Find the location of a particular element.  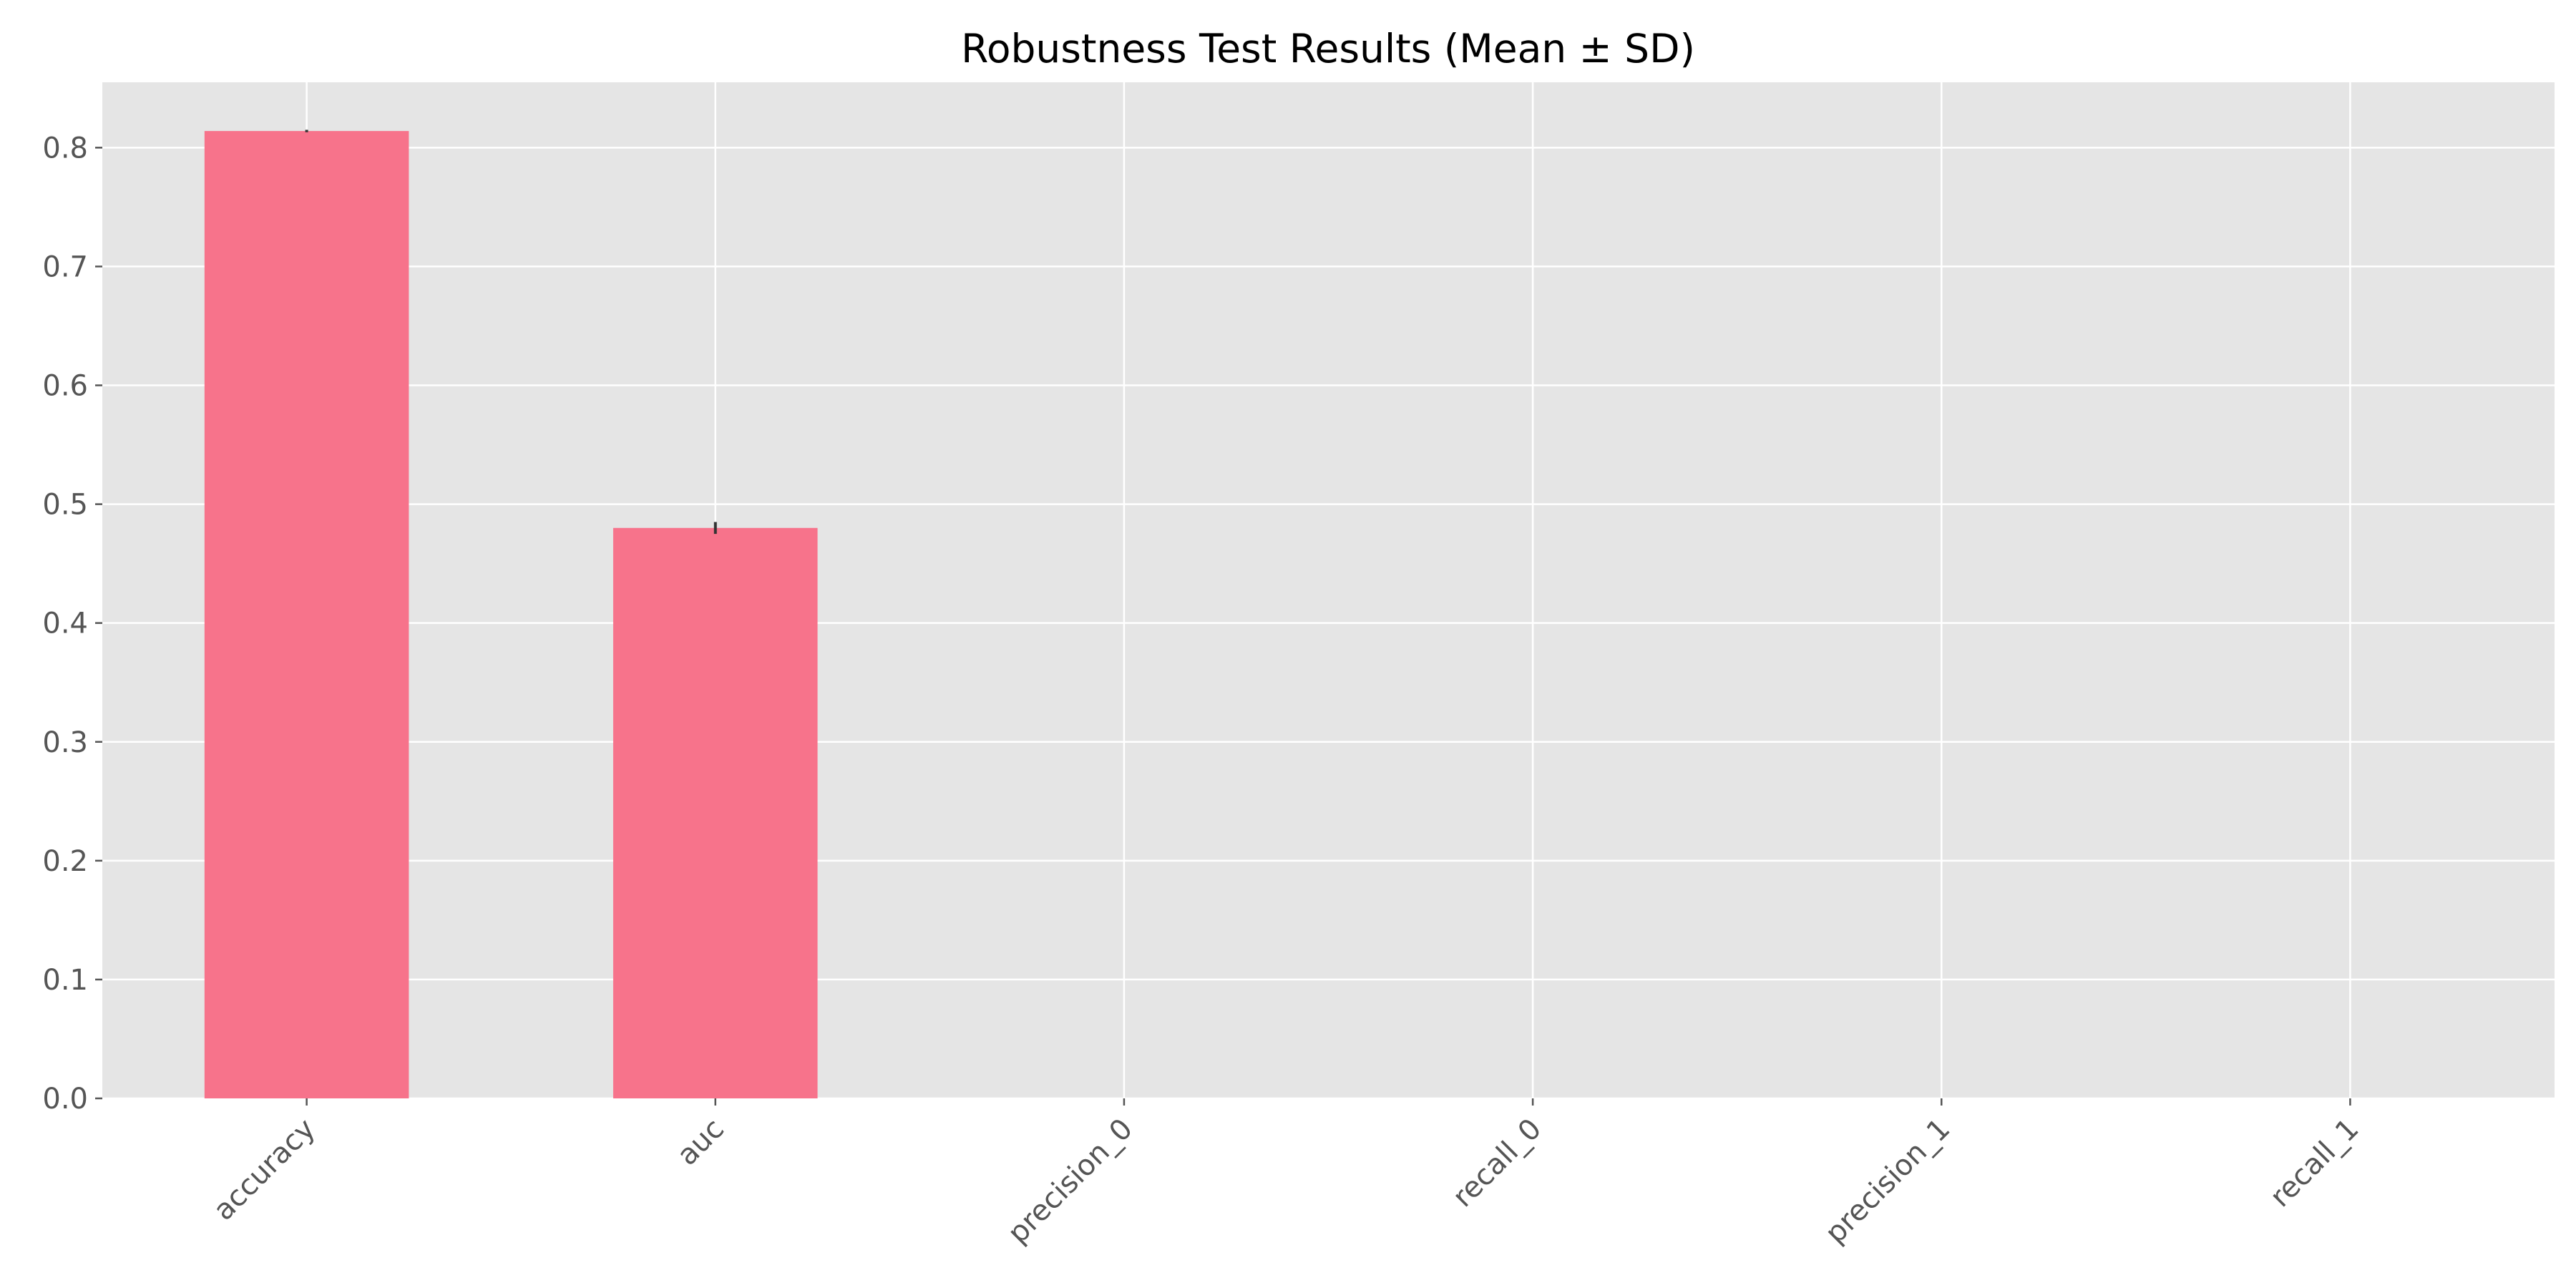

y-tick-label-2: 0.2 is located at coordinates (65, 861).